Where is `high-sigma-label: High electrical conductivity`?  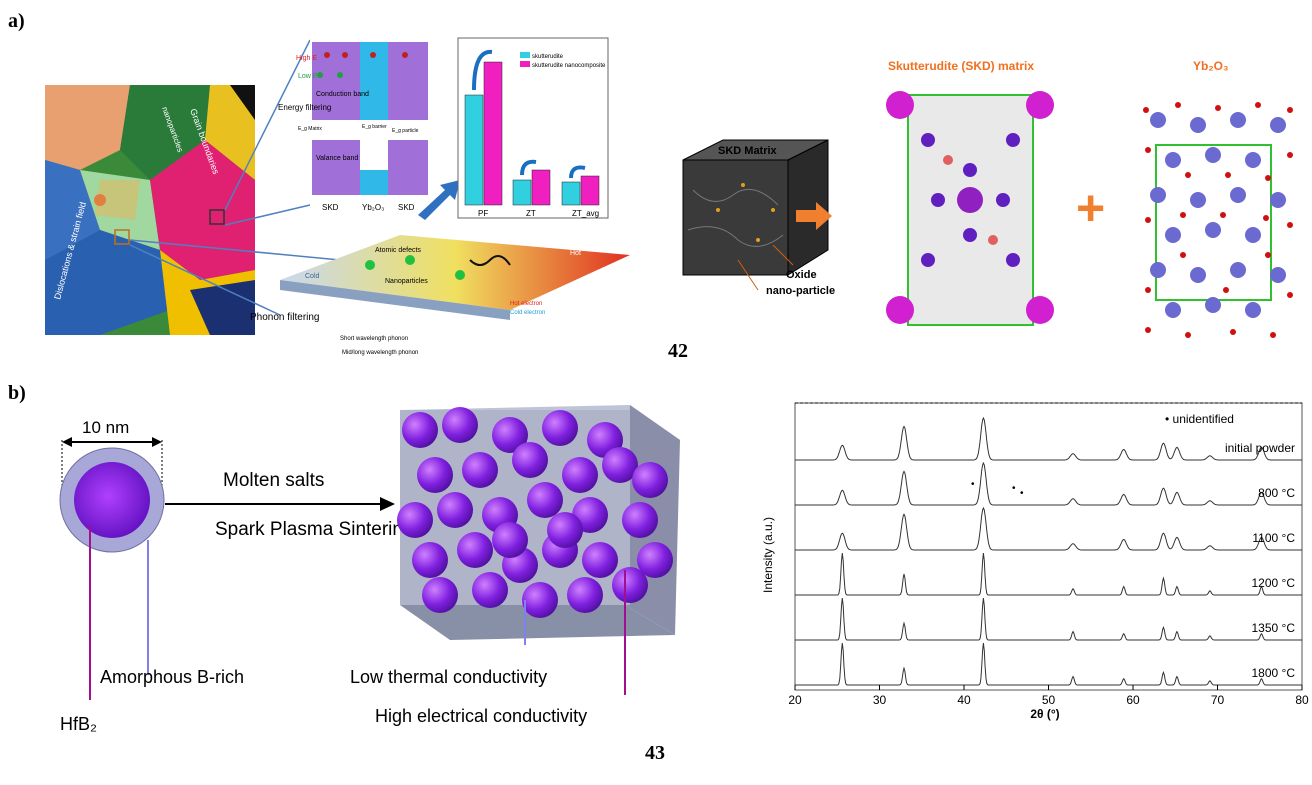
high-sigma-label: High electrical conductivity is located at coordinates (481, 716).